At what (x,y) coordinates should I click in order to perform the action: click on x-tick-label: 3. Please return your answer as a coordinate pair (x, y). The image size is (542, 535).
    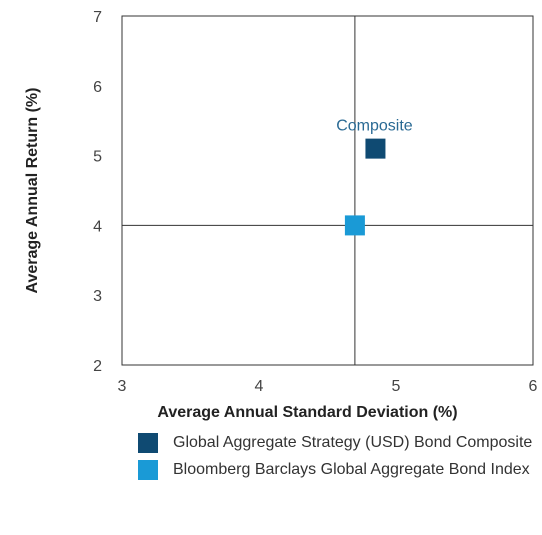
    Looking at the image, I should click on (122, 386).